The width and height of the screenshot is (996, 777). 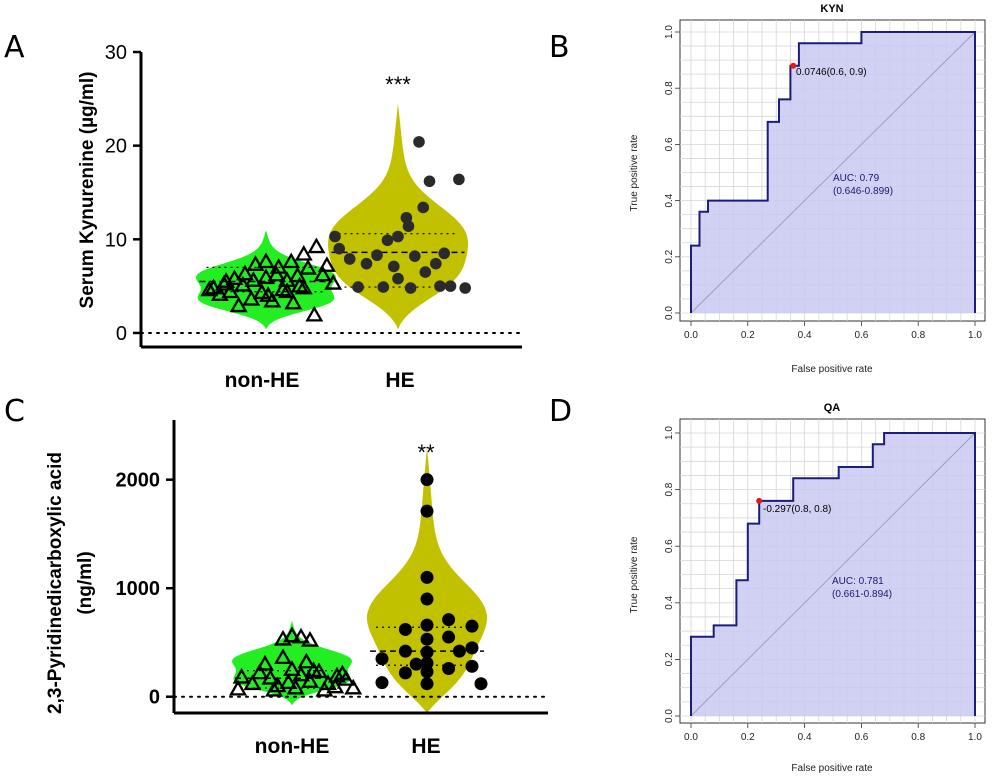 What do you see at coordinates (14, 47) in the screenshot?
I see `panel-label-a: A` at bounding box center [14, 47].